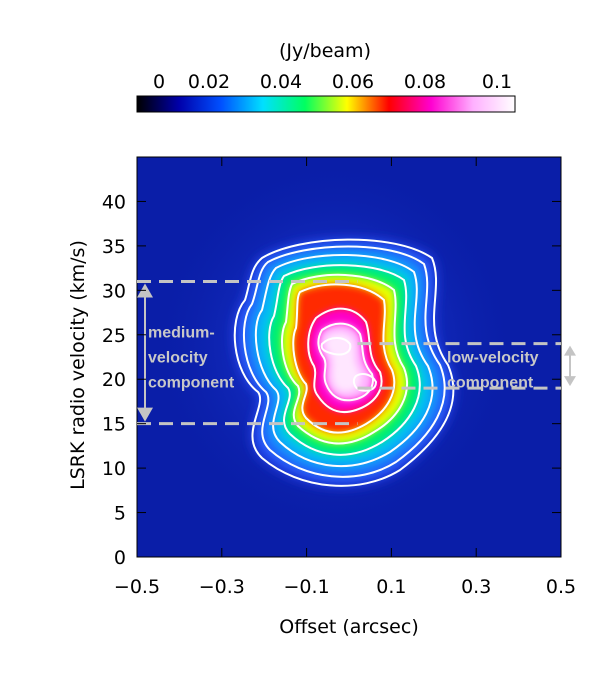 The height and width of the screenshot is (679, 597). What do you see at coordinates (114, 202) in the screenshot?
I see `y-tick-label: 40` at bounding box center [114, 202].